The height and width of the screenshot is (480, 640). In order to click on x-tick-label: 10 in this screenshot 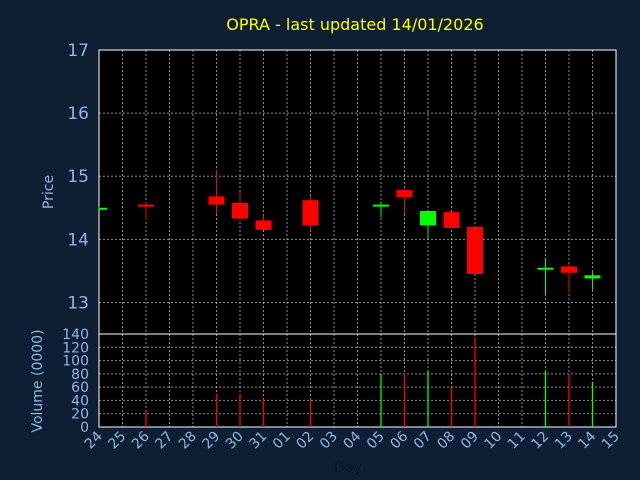, I will do `click(493, 441)`.